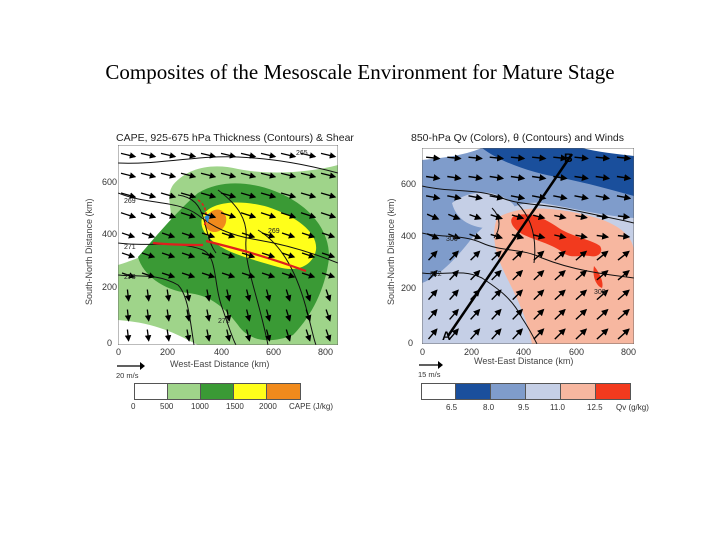  I want to click on right-colorbar, so click(526, 391).